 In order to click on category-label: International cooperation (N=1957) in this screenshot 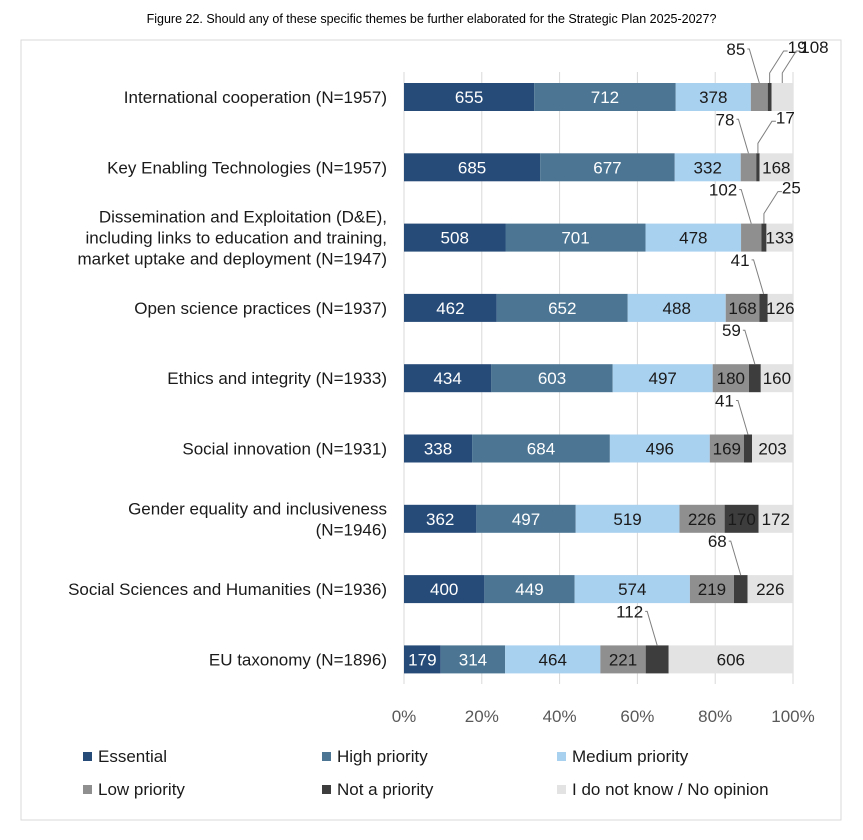, I will do `click(255, 97)`.